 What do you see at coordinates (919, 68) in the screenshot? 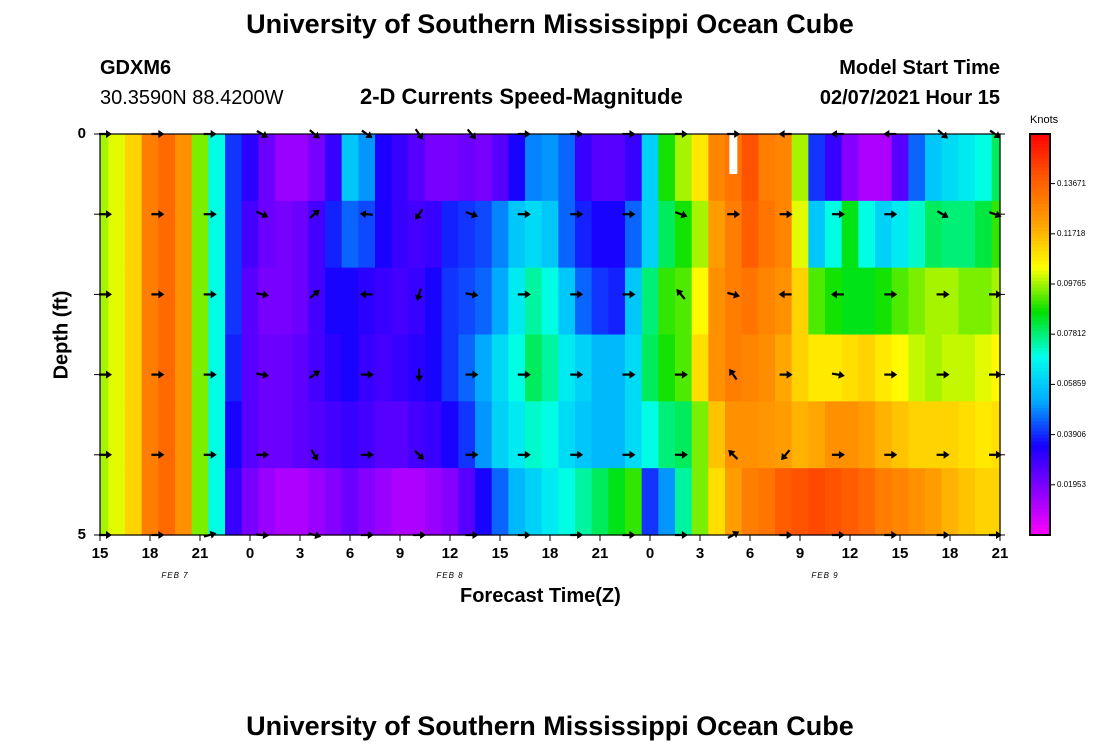
I see `model-start-label: Model Start Time` at bounding box center [919, 68].